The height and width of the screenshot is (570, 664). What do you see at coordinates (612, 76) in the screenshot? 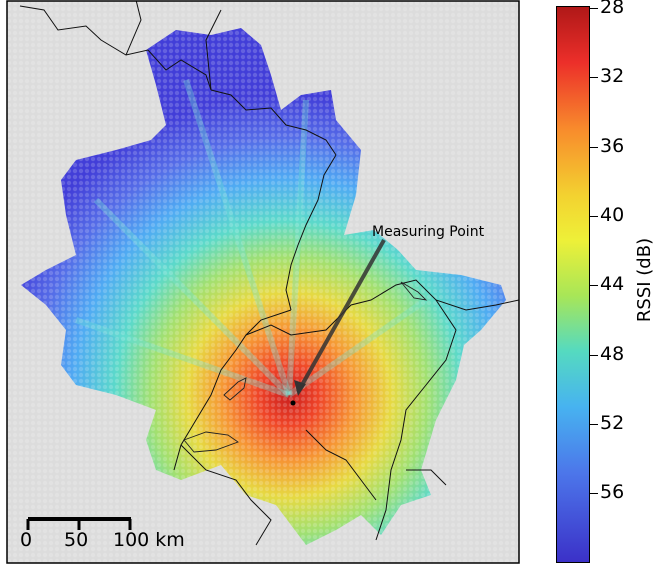
I see `colorbar-tick-label: 32` at bounding box center [612, 76].